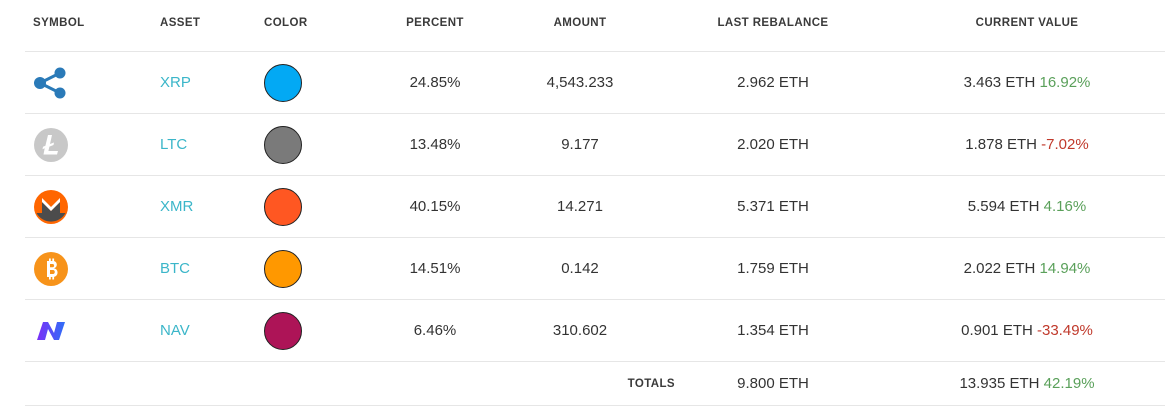 The width and height of the screenshot is (1165, 406). Describe the element at coordinates (1065, 206) in the screenshot. I see `change-percent: 4.16%` at that location.